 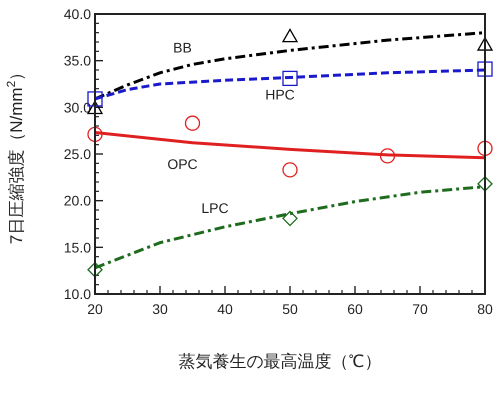 What do you see at coordinates (182, 47) in the screenshot?
I see `series-label: BB` at bounding box center [182, 47].